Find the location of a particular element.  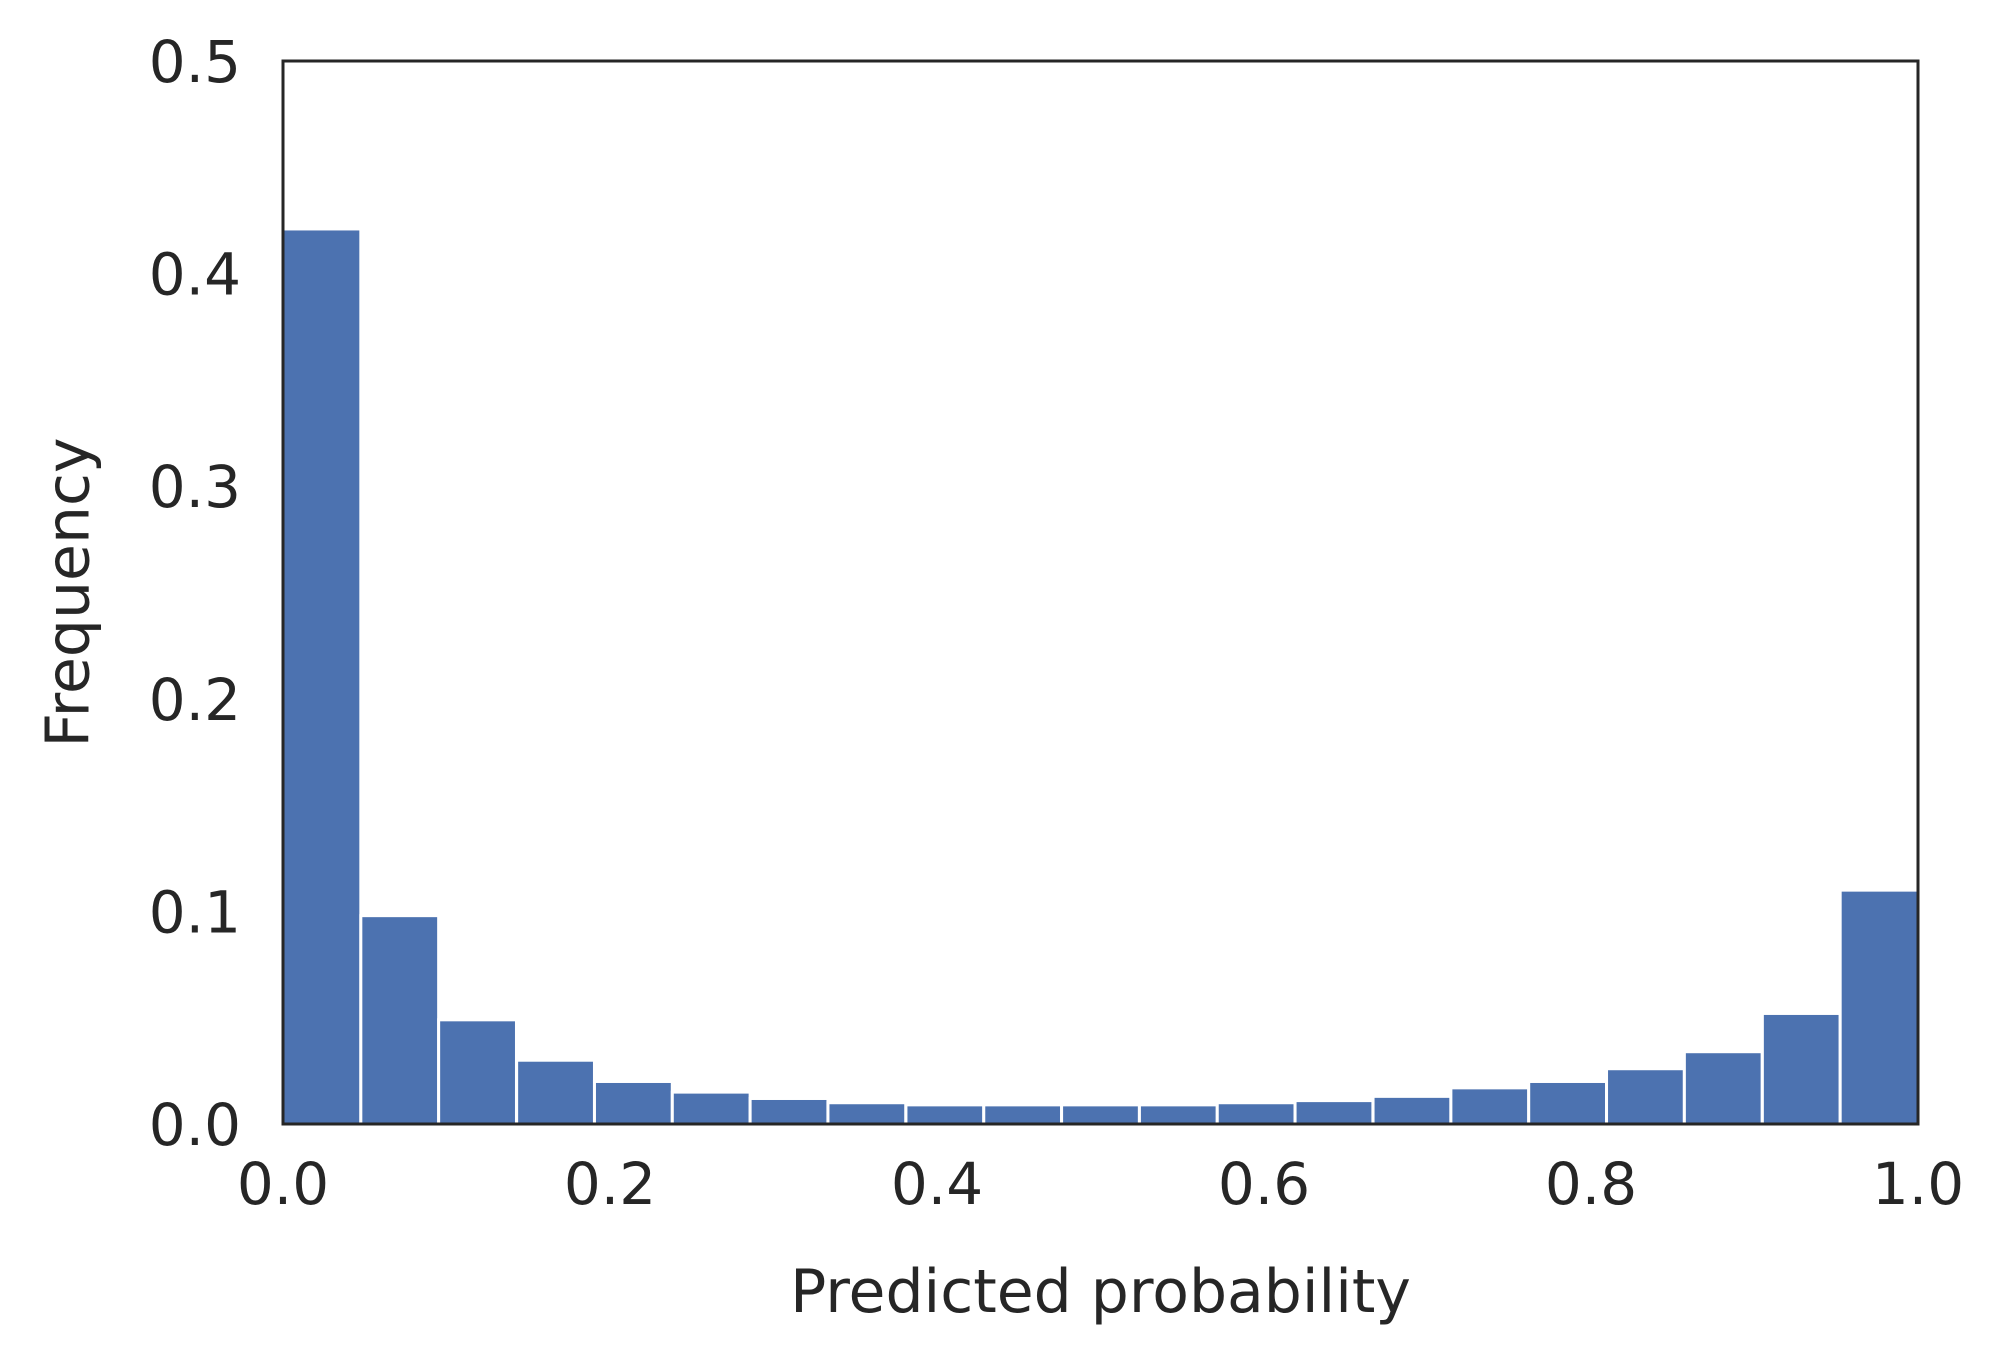

y-tick-label: 0.2 is located at coordinates (195, 700).